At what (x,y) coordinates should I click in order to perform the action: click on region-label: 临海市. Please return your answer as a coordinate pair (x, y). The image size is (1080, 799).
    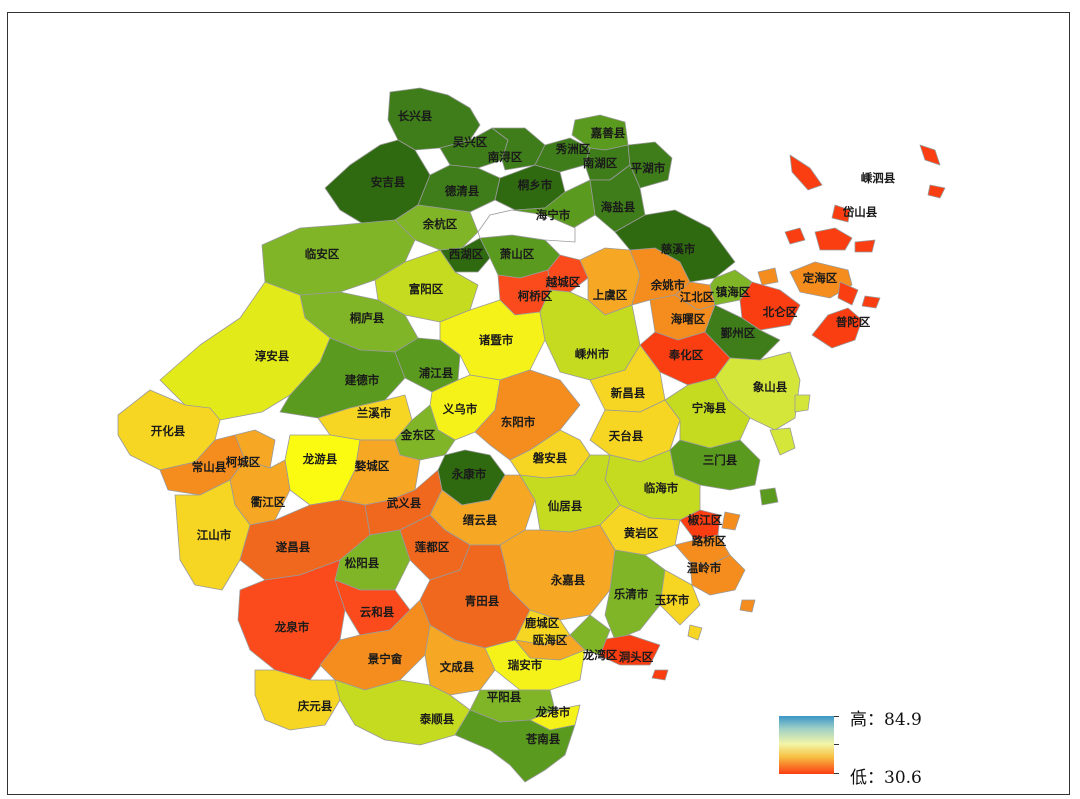
    Looking at the image, I should click on (661, 488).